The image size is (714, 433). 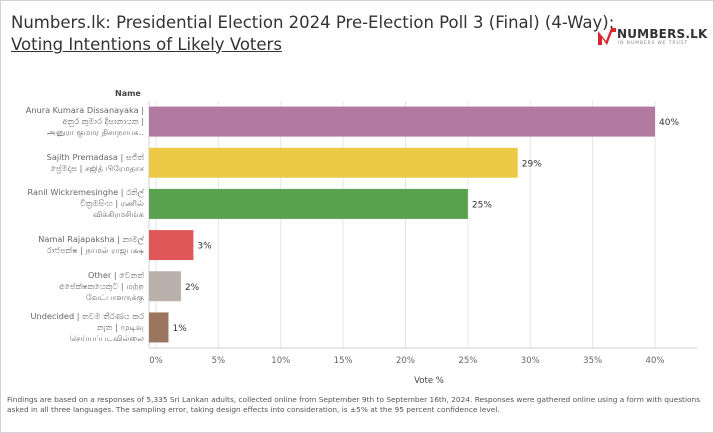 What do you see at coordinates (179, 329) in the screenshot?
I see `bar-value-label: 1%` at bounding box center [179, 329].